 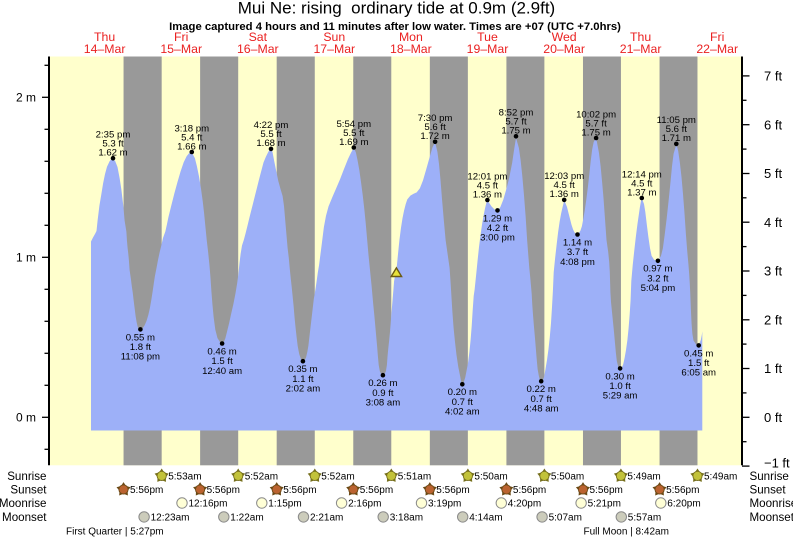 What do you see at coordinates (677, 129) in the screenshot?
I see `svg-text: 5.6 ft` at bounding box center [677, 129].